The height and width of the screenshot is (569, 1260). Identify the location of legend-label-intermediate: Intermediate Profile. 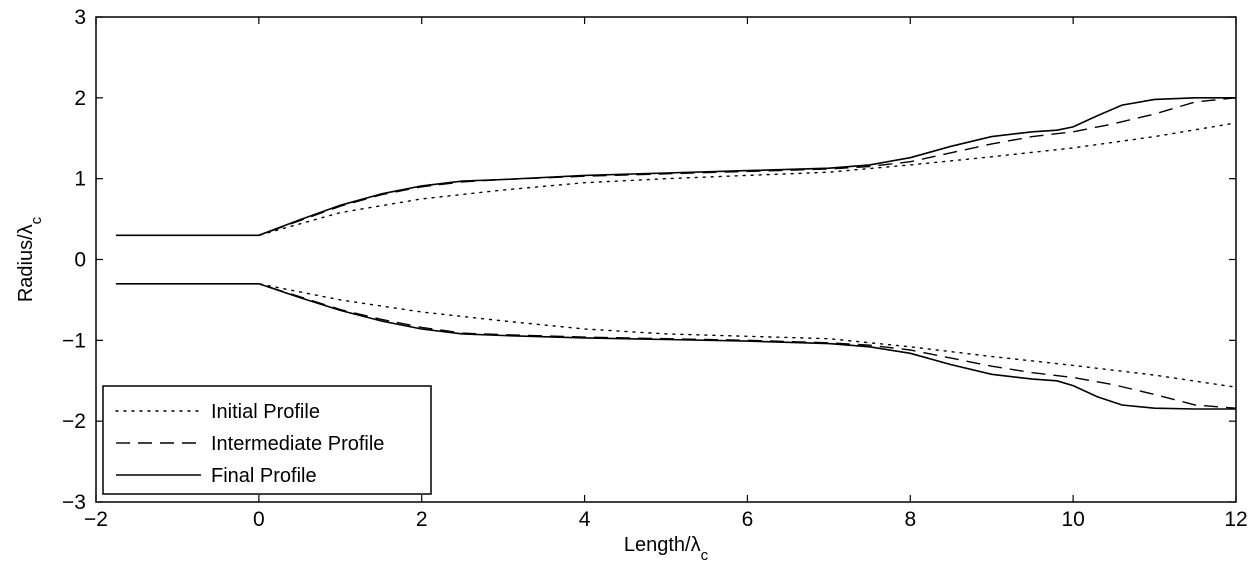
(297, 444).